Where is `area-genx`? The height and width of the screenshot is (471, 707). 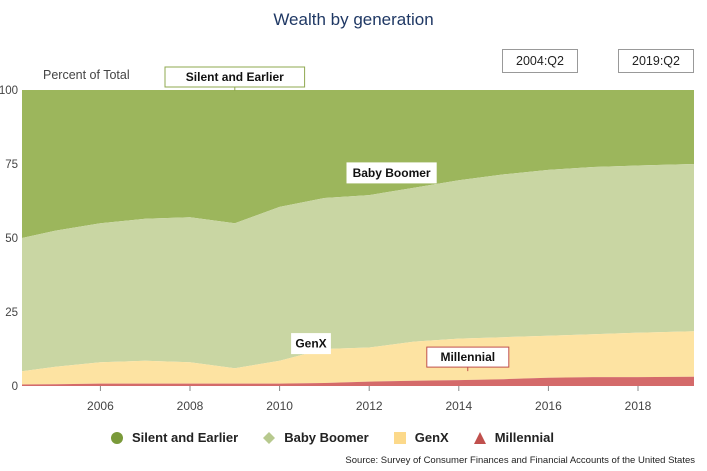
area-genx is located at coordinates (358, 358).